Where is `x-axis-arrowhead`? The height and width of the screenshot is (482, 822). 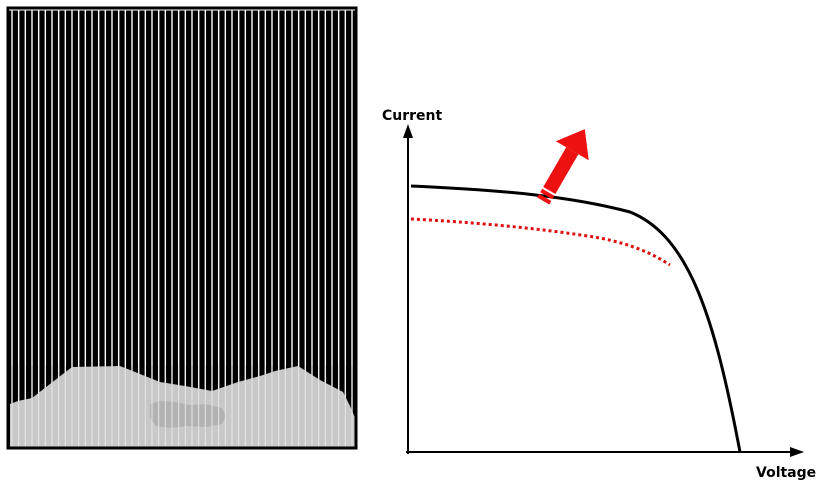
x-axis-arrowhead is located at coordinates (797, 452).